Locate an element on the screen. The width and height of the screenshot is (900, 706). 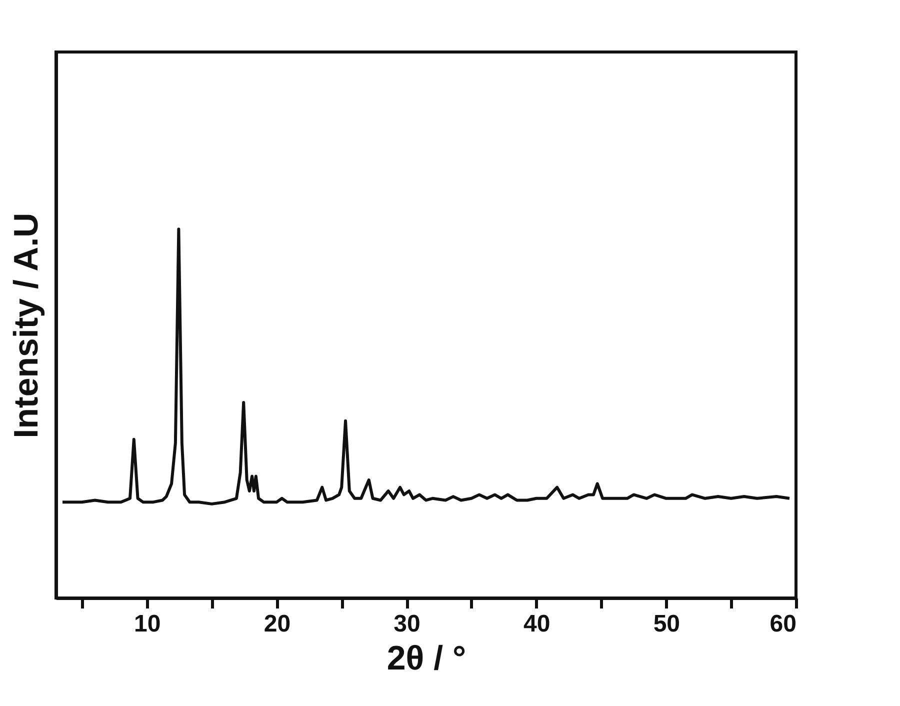
x-tick-label: 40 is located at coordinates (537, 624).